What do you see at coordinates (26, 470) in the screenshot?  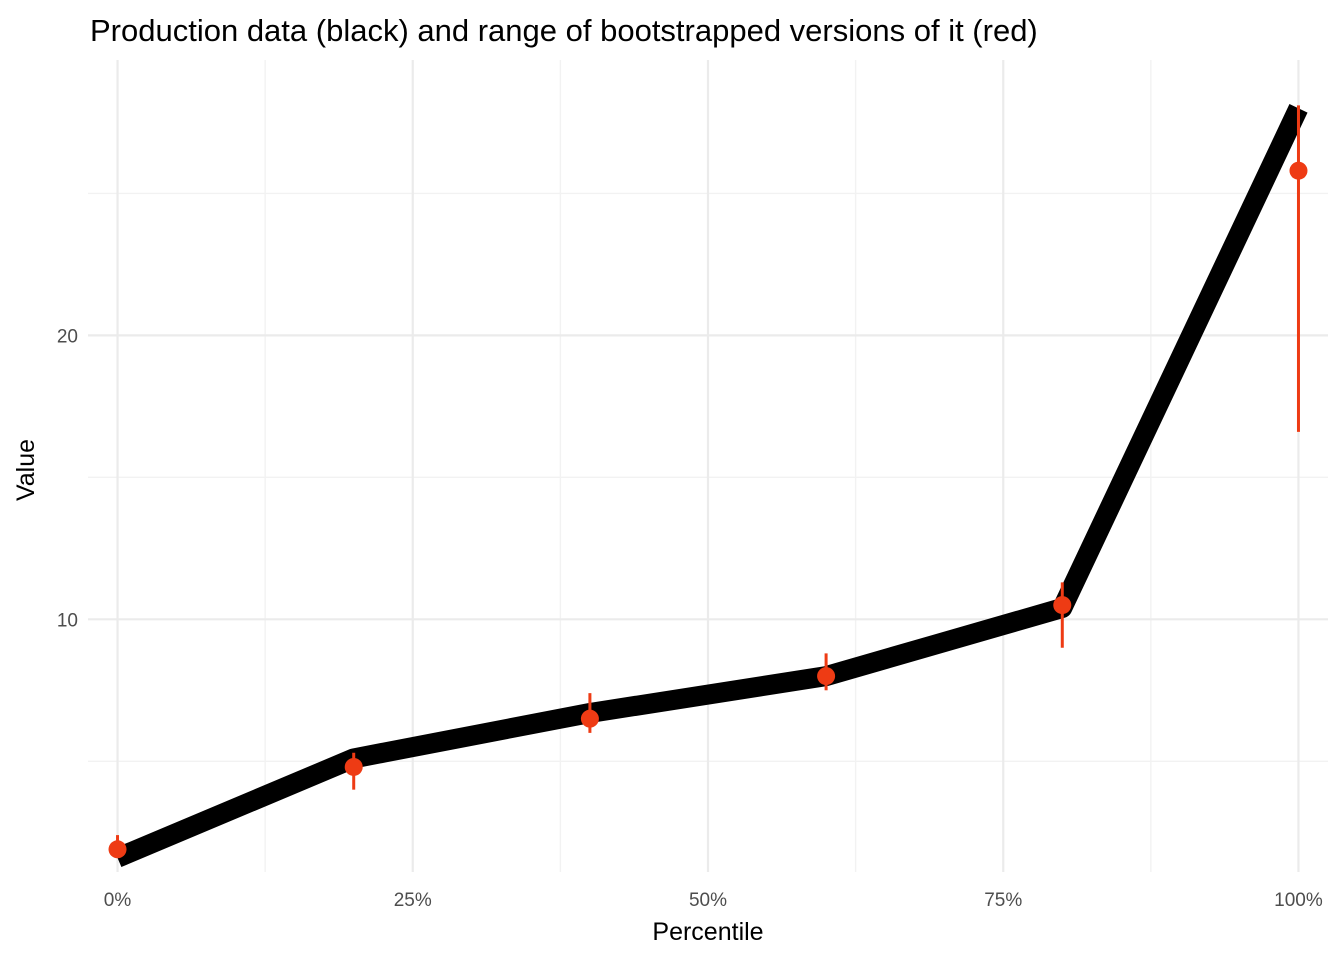 I see `y-axis-title: Value` at bounding box center [26, 470].